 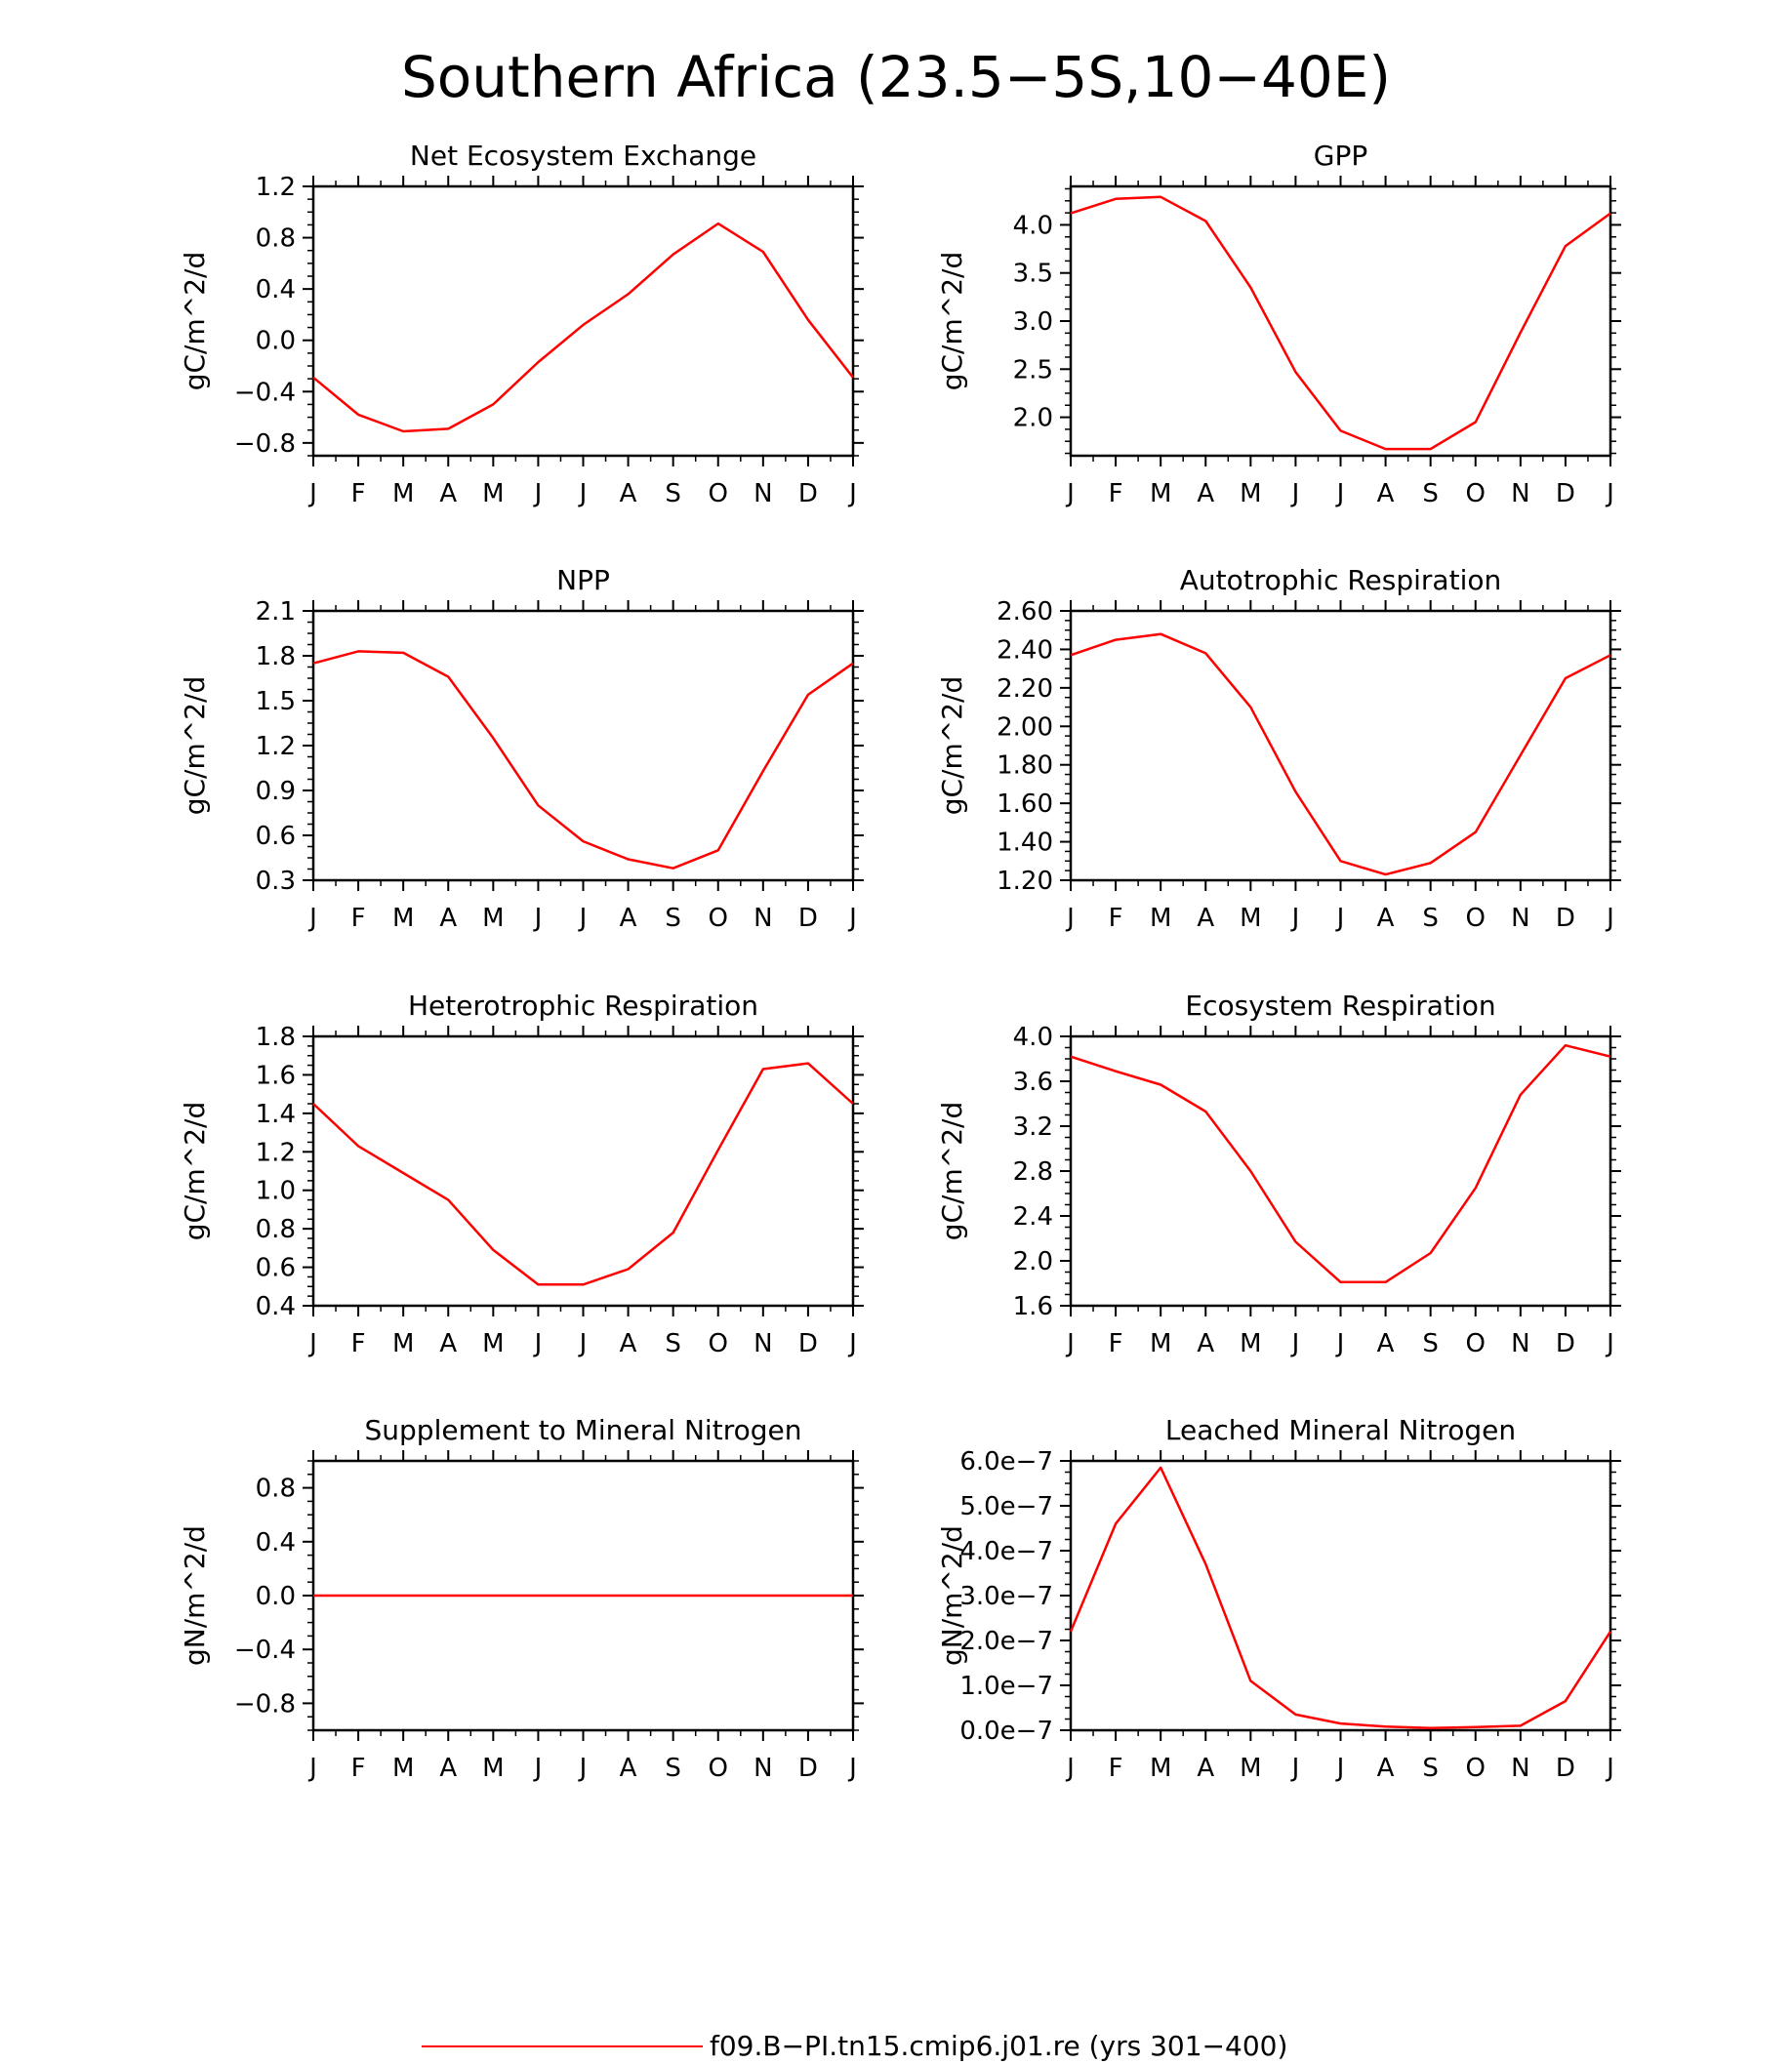 I want to click on y-tick-label: 0.0, so click(x=276, y=1596).